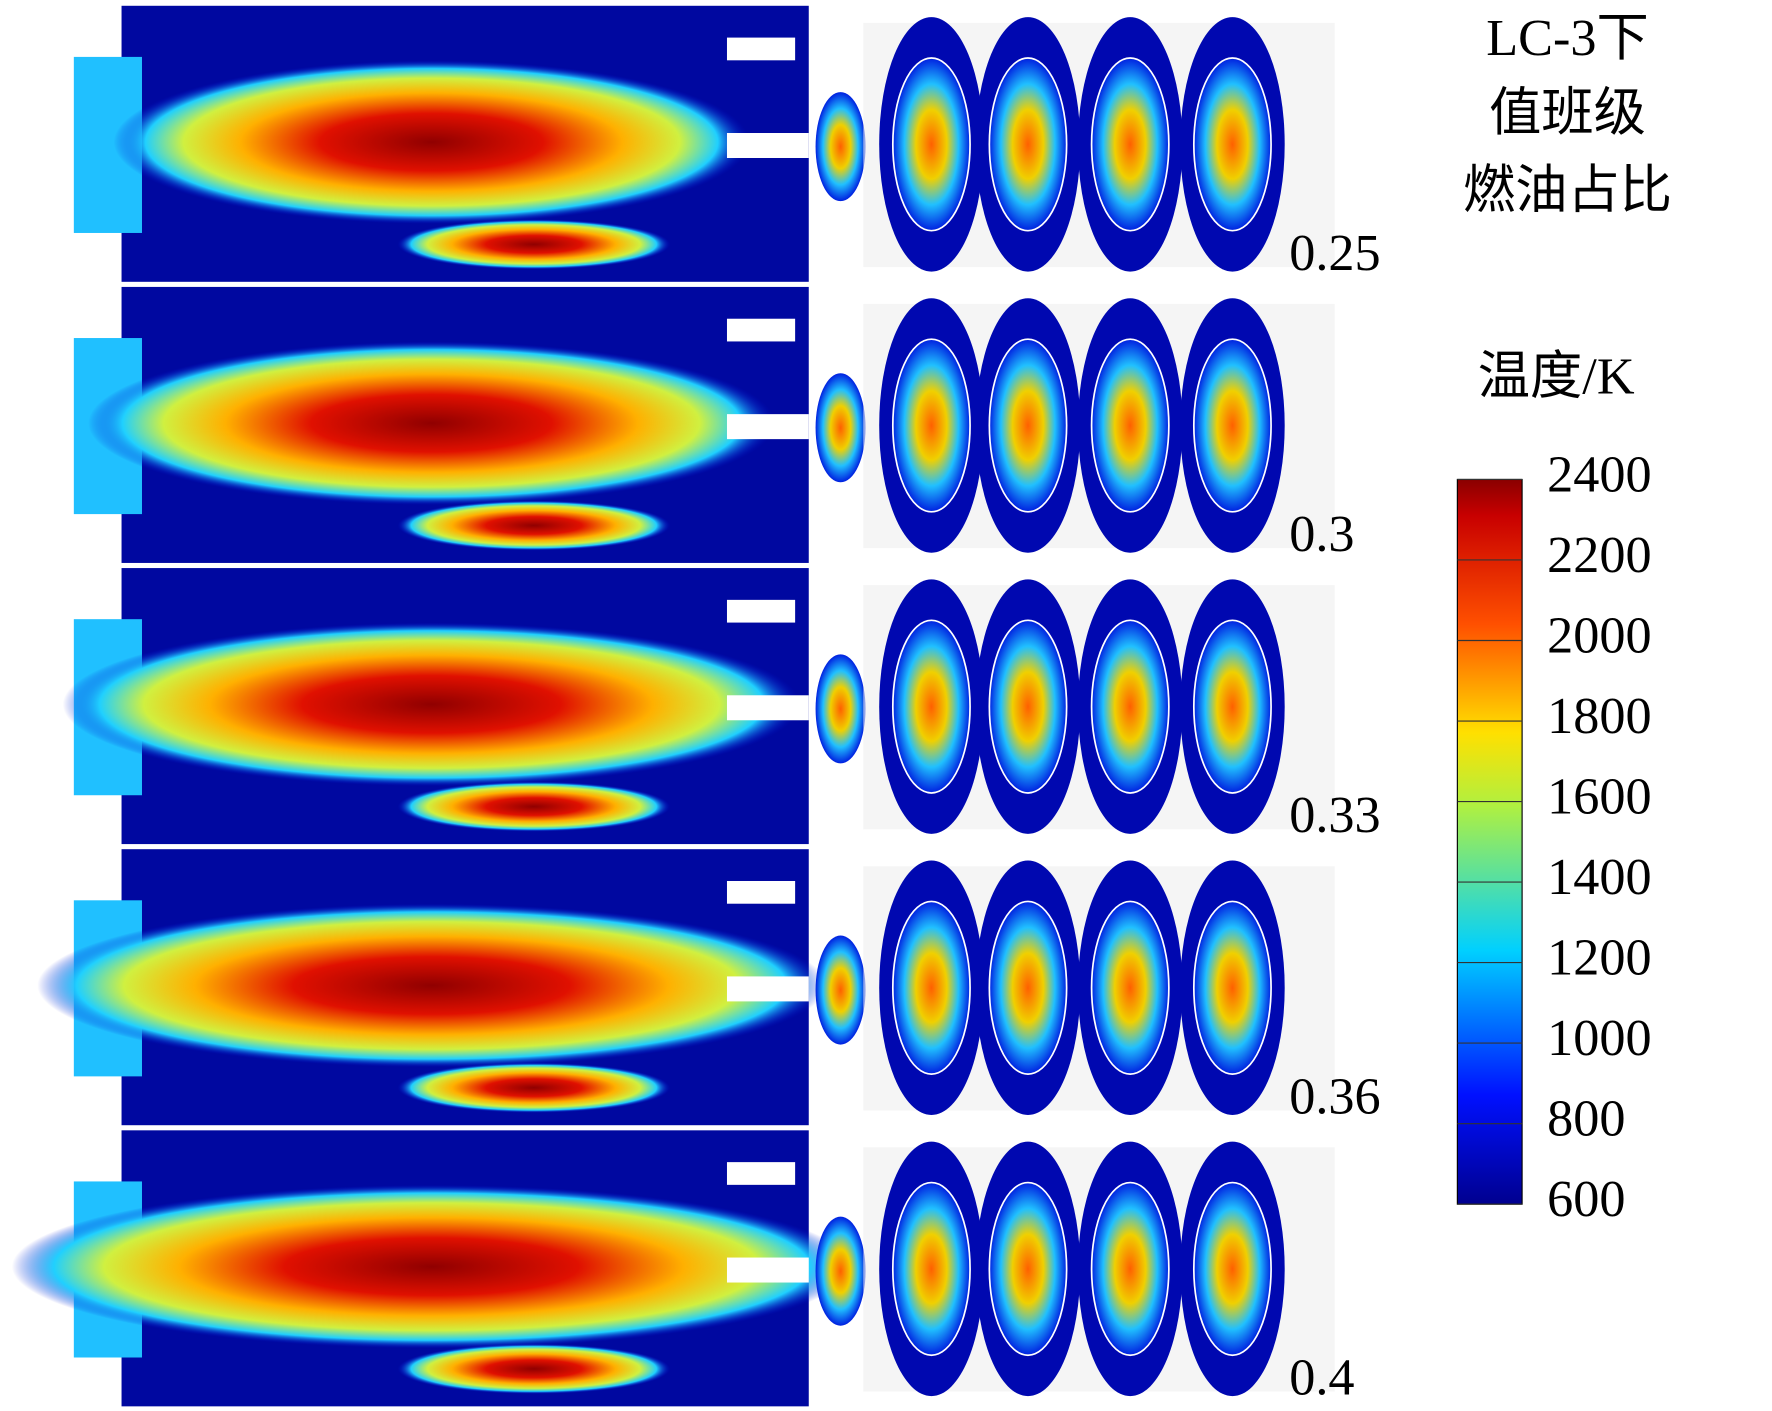 Image resolution: width=1772 pixels, height=1411 pixels. I want to click on colorbar-tick-label: 1800, so click(1599, 716).